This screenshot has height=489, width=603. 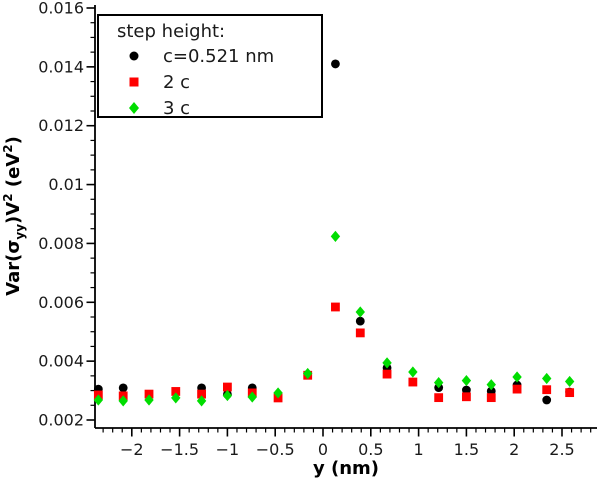 What do you see at coordinates (61, 243) in the screenshot?
I see `y-tick-label: 0.008` at bounding box center [61, 243].